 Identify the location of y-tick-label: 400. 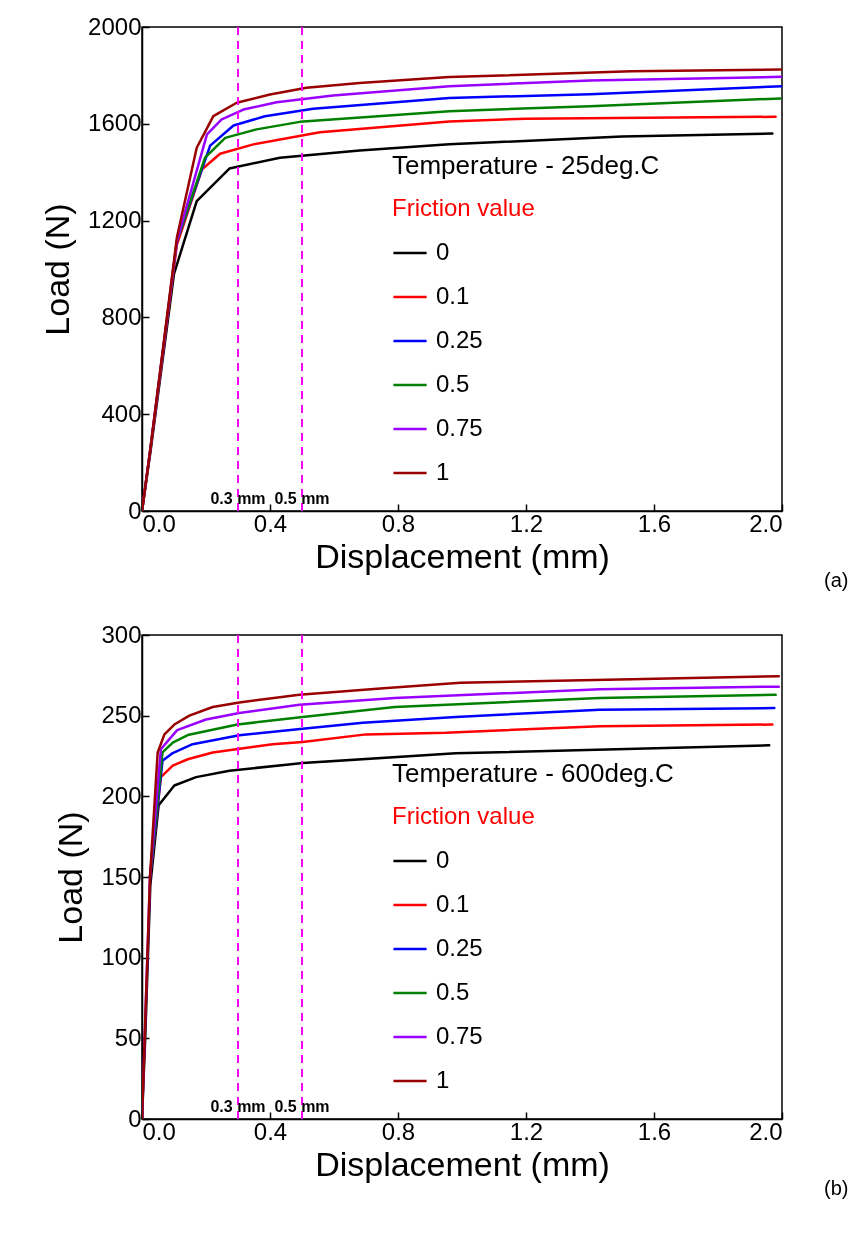
(121, 413).